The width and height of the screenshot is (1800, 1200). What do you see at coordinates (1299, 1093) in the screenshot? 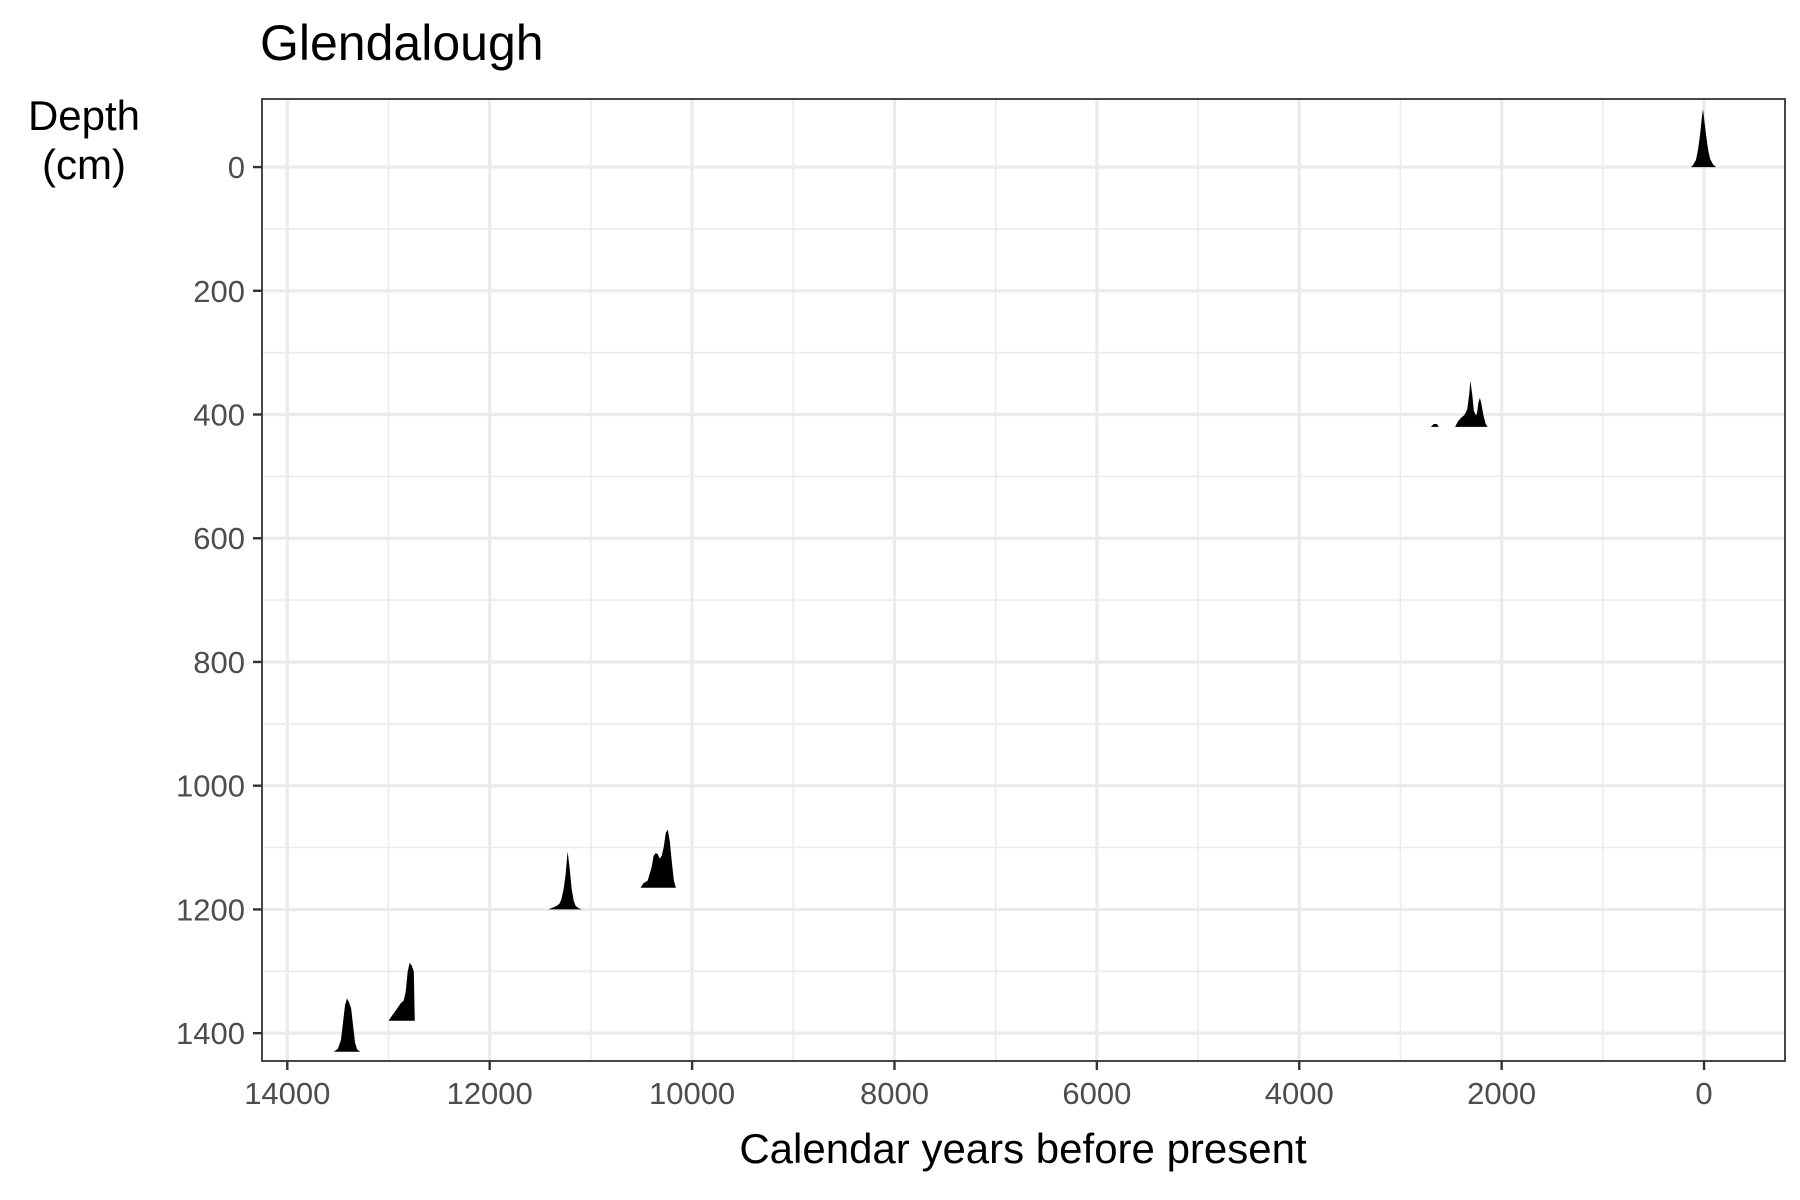
I see `x-tick-label: 4000` at bounding box center [1299, 1093].